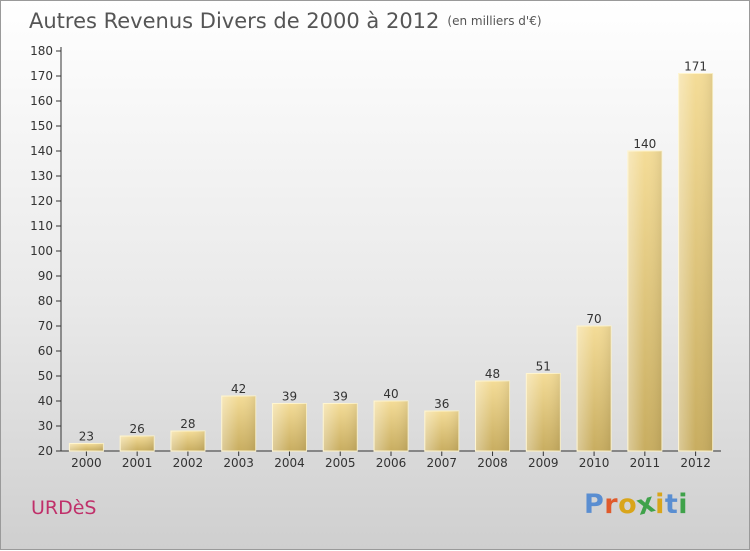 This screenshot has height=551, width=750. What do you see at coordinates (45, 401) in the screenshot?
I see `y-tick-label: 40` at bounding box center [45, 401].